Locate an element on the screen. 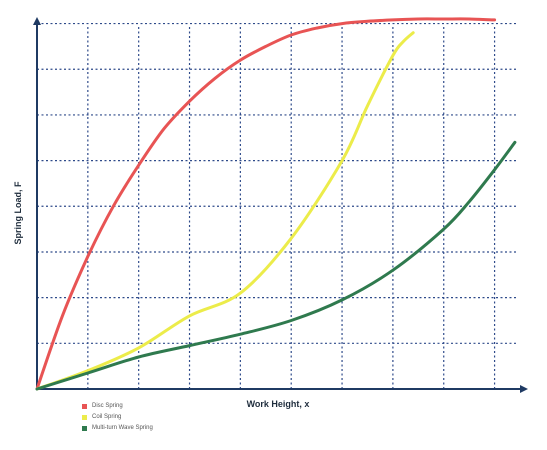 This screenshot has height=450, width=547. y-axis-arrow is located at coordinates (37, 21).